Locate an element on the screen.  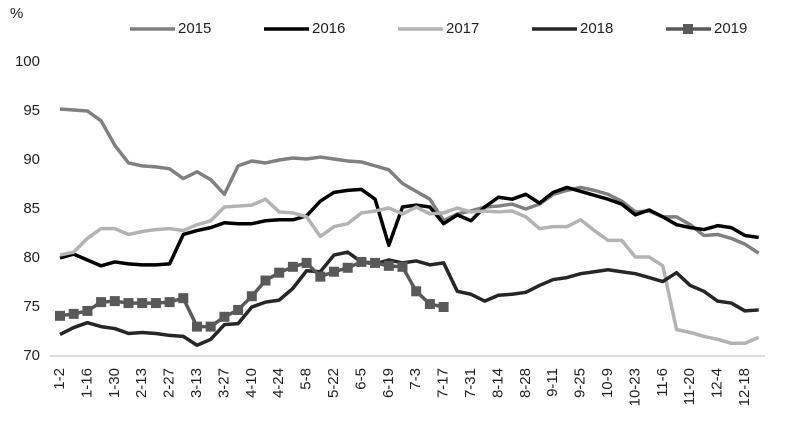
legend-label: 2016 is located at coordinates (328, 28).